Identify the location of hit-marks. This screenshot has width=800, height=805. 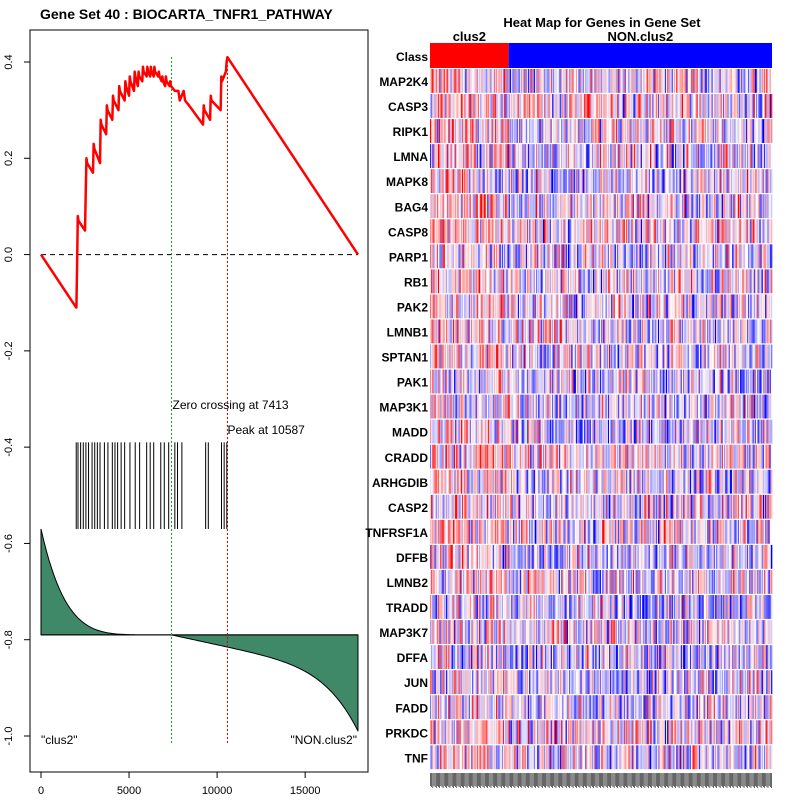
(151, 485).